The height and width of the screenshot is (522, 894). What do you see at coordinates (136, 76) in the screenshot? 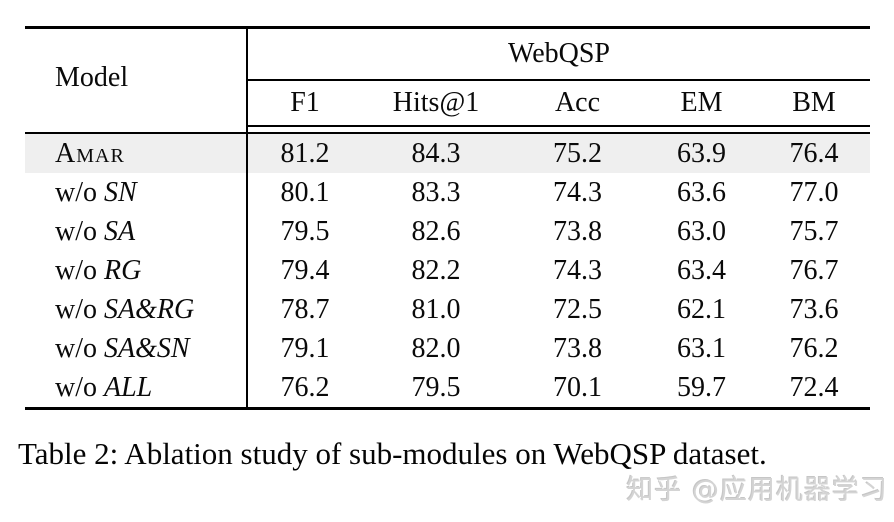
I see `model-column-header: Model` at bounding box center [136, 76].